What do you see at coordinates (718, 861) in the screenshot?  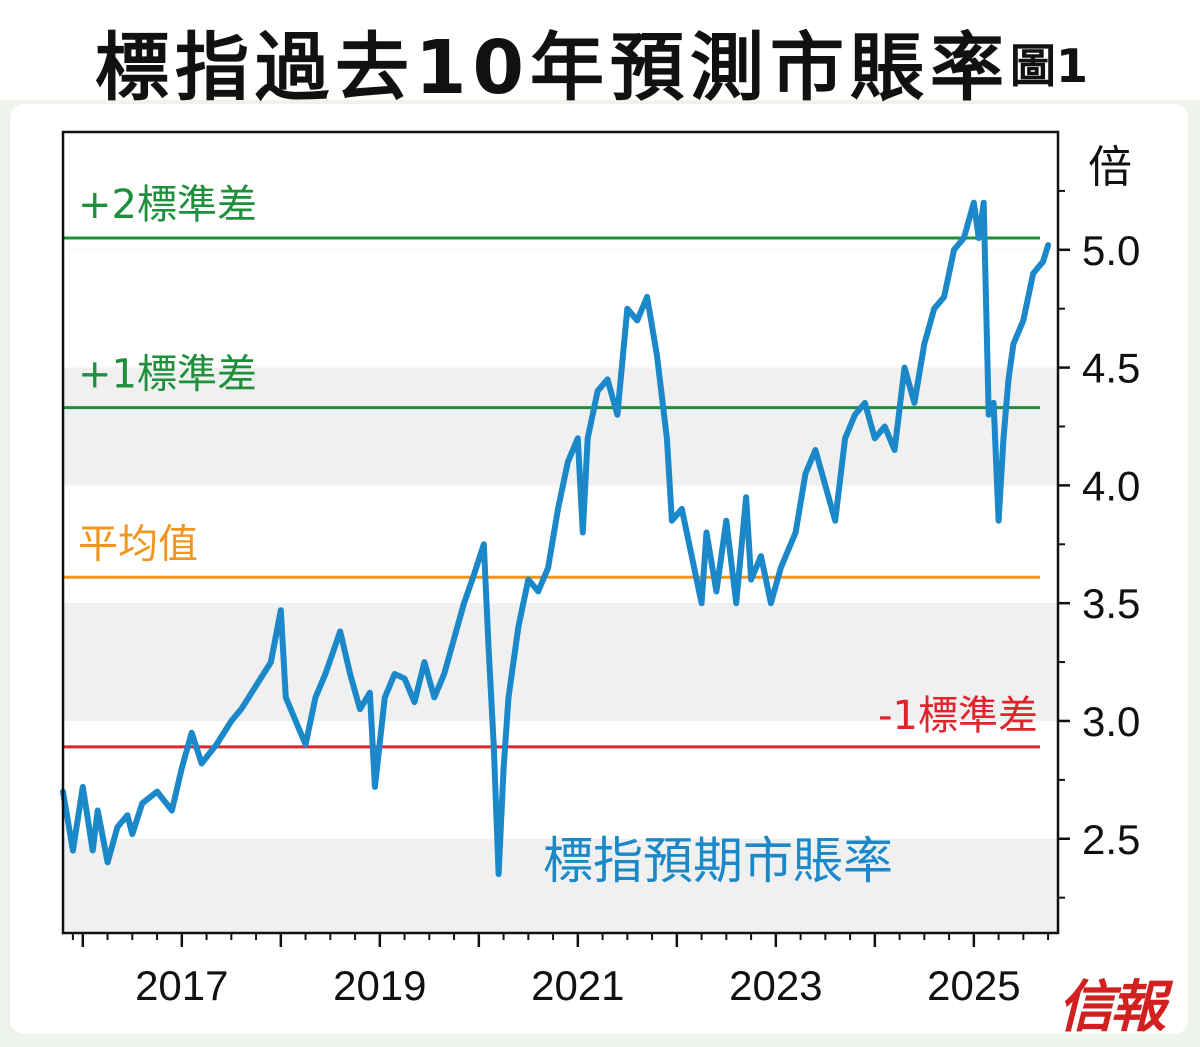 I see `series-label: 標指預期市賬率` at bounding box center [718, 861].